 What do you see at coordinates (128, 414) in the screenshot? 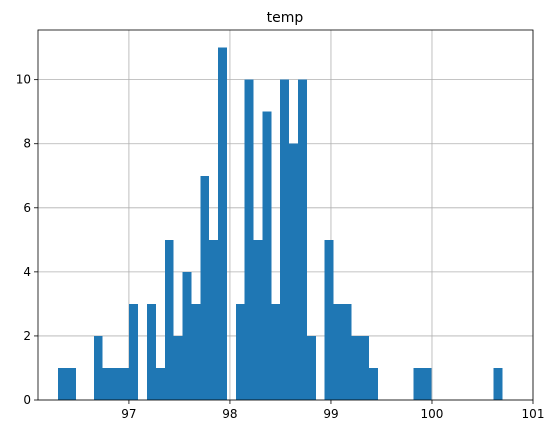
I see `x-tick-label: 97` at bounding box center [128, 414].